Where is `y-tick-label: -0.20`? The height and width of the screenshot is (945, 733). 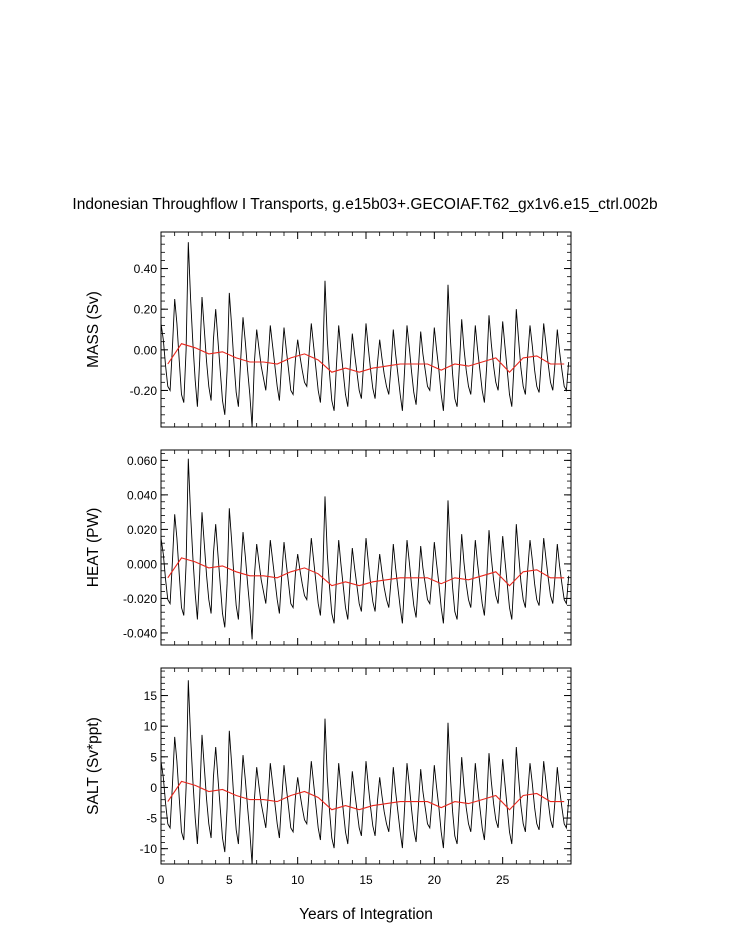 y-tick-label: -0.20 is located at coordinates (144, 391).